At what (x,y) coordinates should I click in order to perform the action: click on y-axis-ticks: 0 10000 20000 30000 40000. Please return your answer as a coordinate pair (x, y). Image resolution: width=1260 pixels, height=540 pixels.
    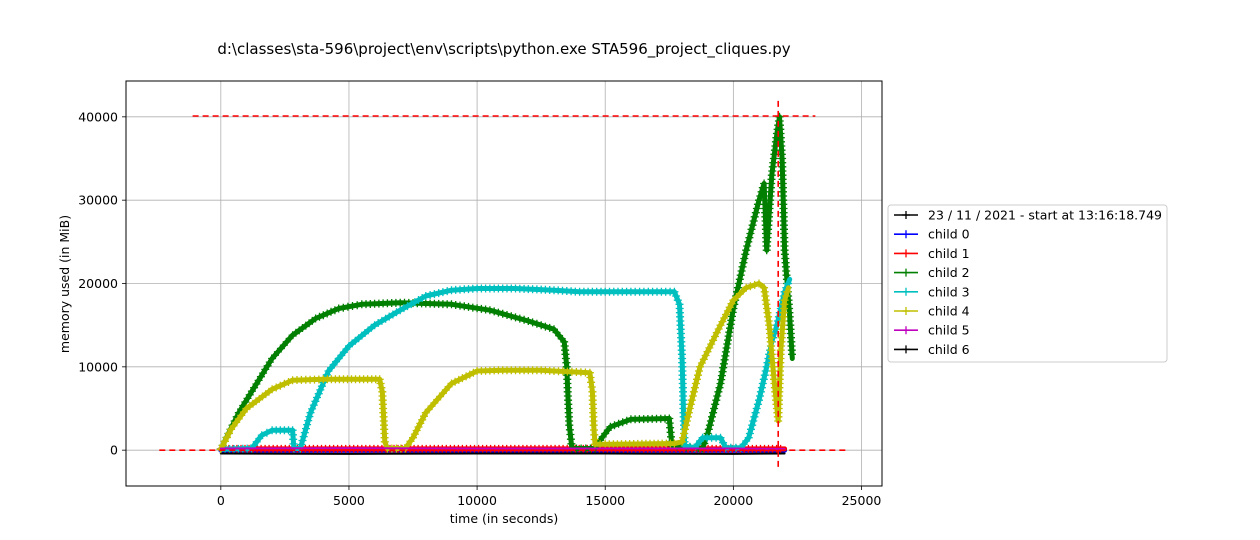
    Looking at the image, I should click on (102, 283).